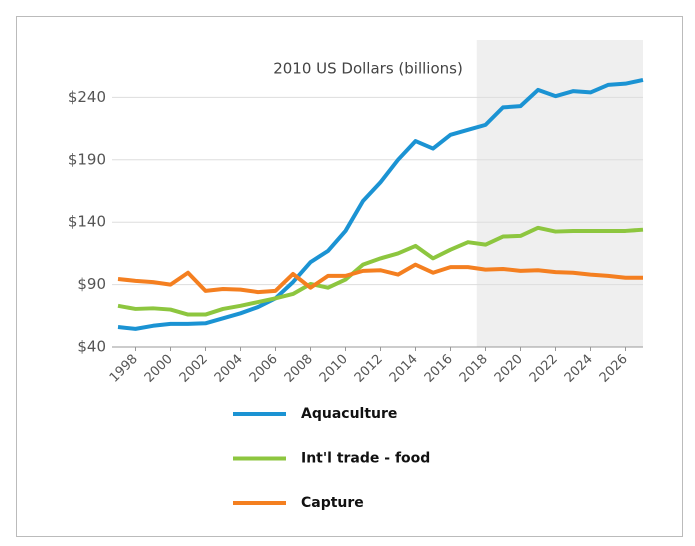 The width and height of the screenshot is (695, 546). I want to click on x-tick-label: 2006, so click(264, 369).